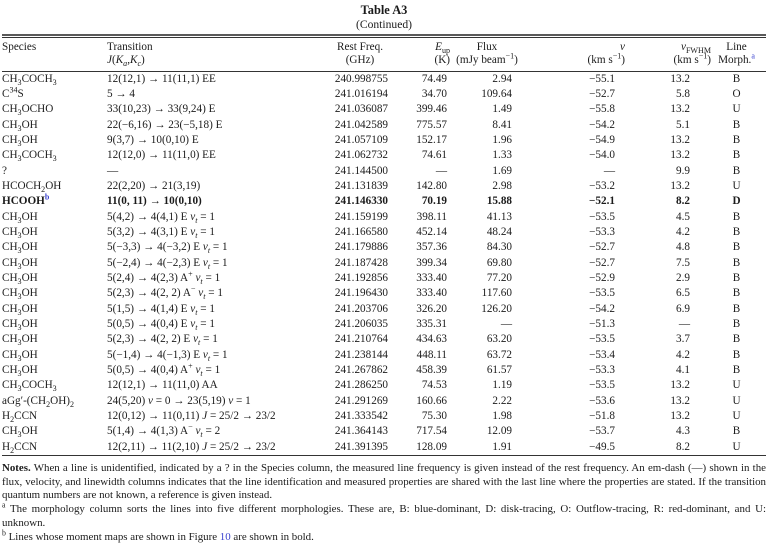 Image resolution: width=768 pixels, height=544 pixels. I want to click on footnote-a-marker: a, so click(4, 505).